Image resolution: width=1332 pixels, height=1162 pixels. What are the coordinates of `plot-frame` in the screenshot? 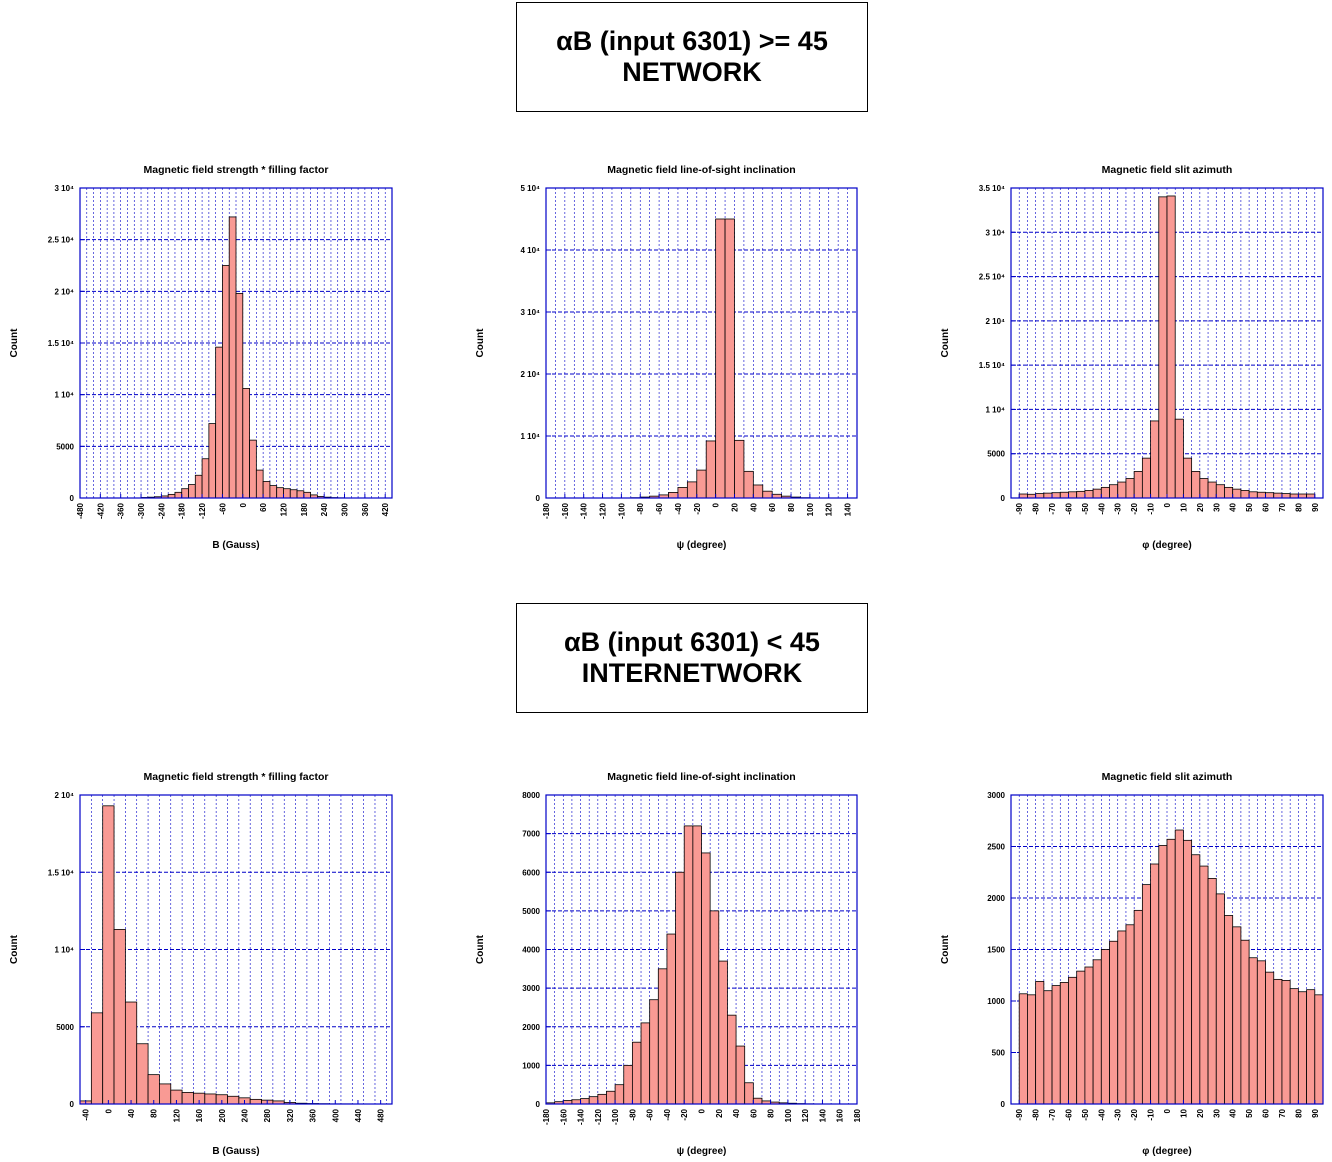 It's located at (701, 343).